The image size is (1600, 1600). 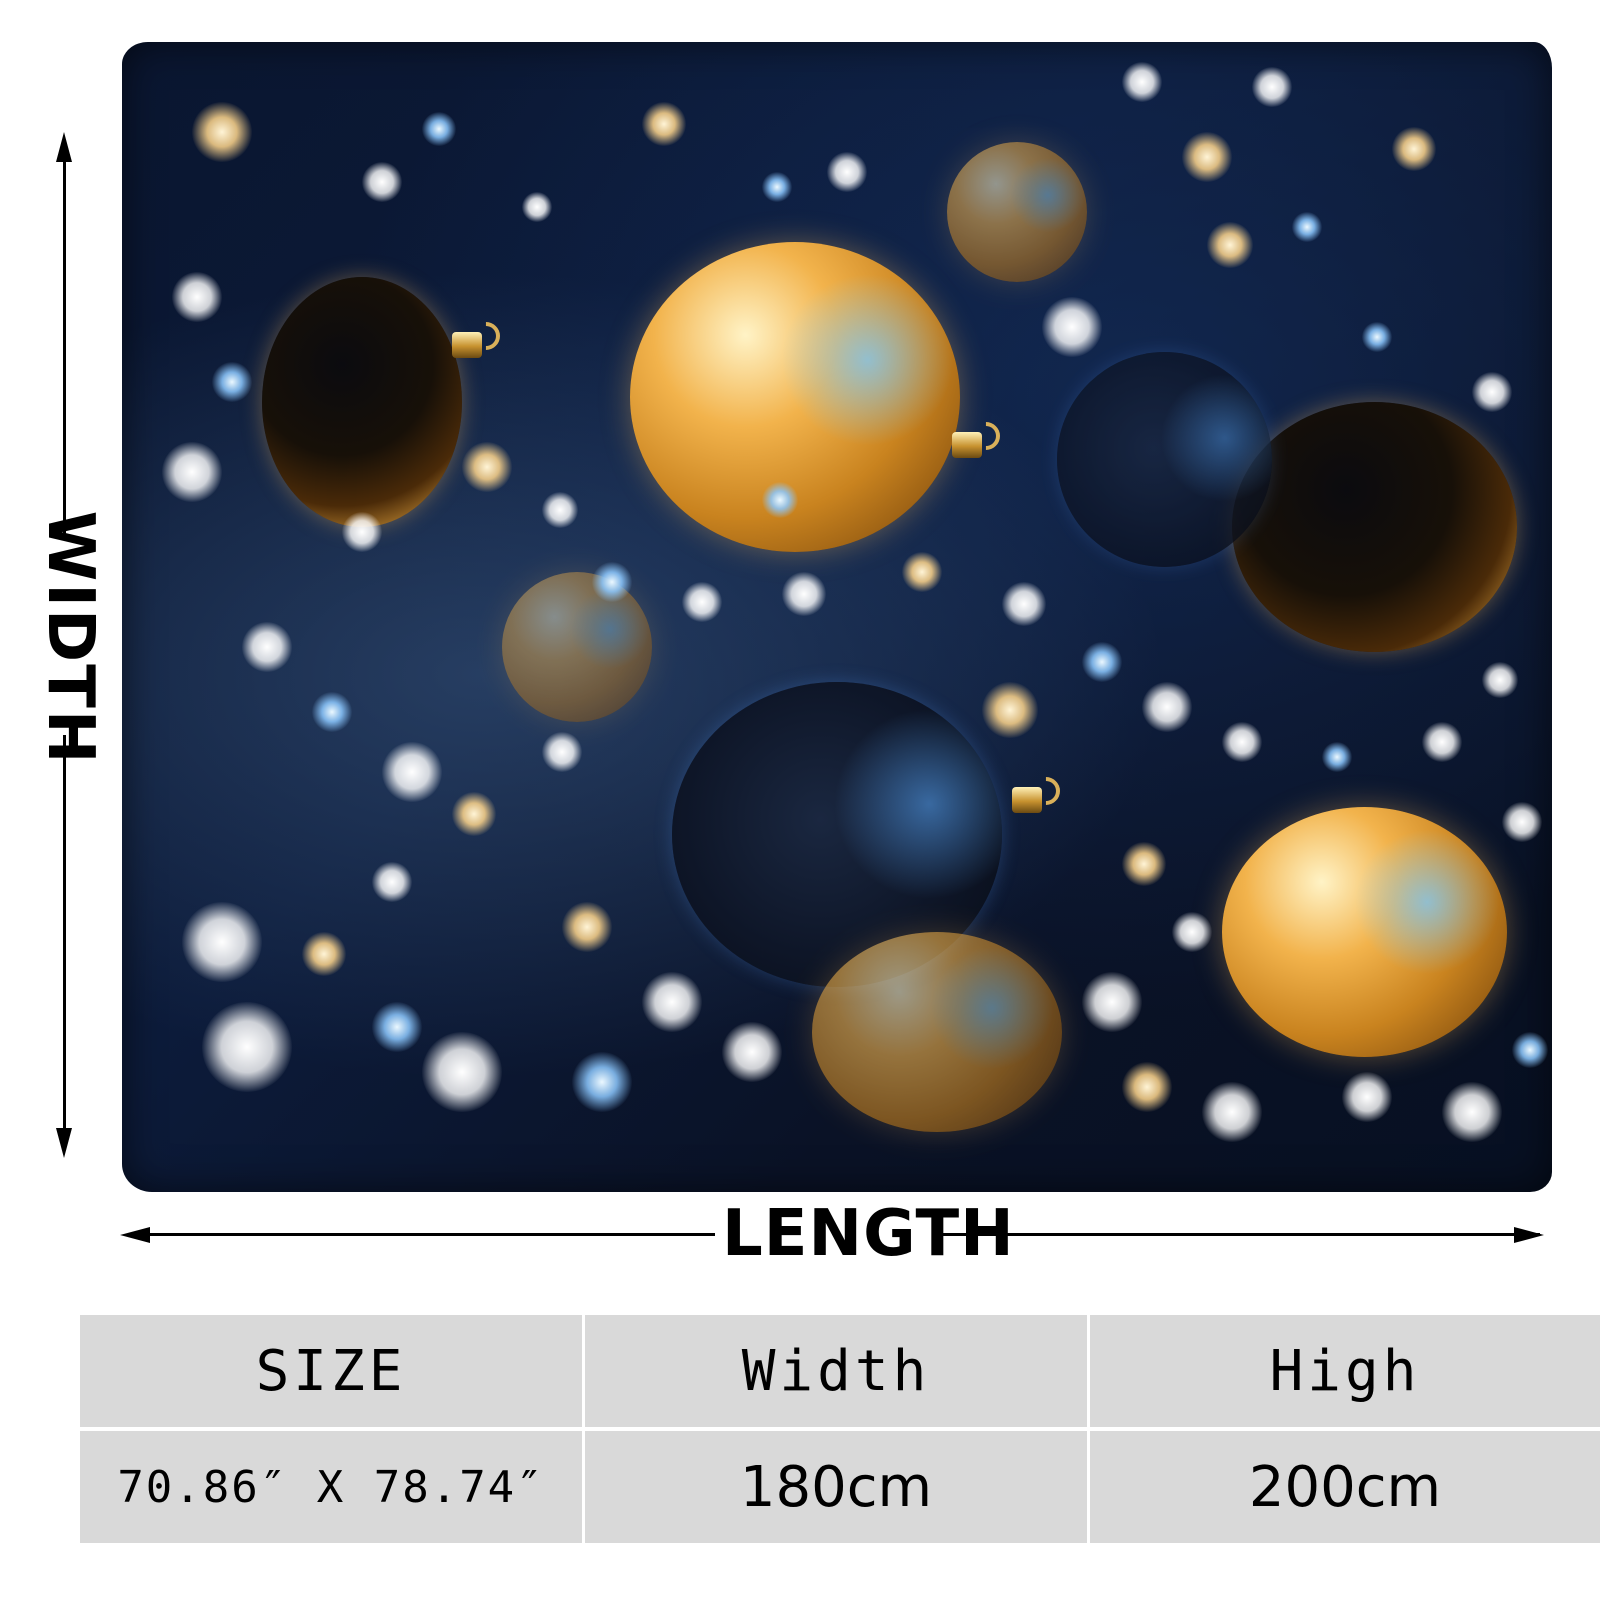 I want to click on length-line-left, so click(x=425, y=1234).